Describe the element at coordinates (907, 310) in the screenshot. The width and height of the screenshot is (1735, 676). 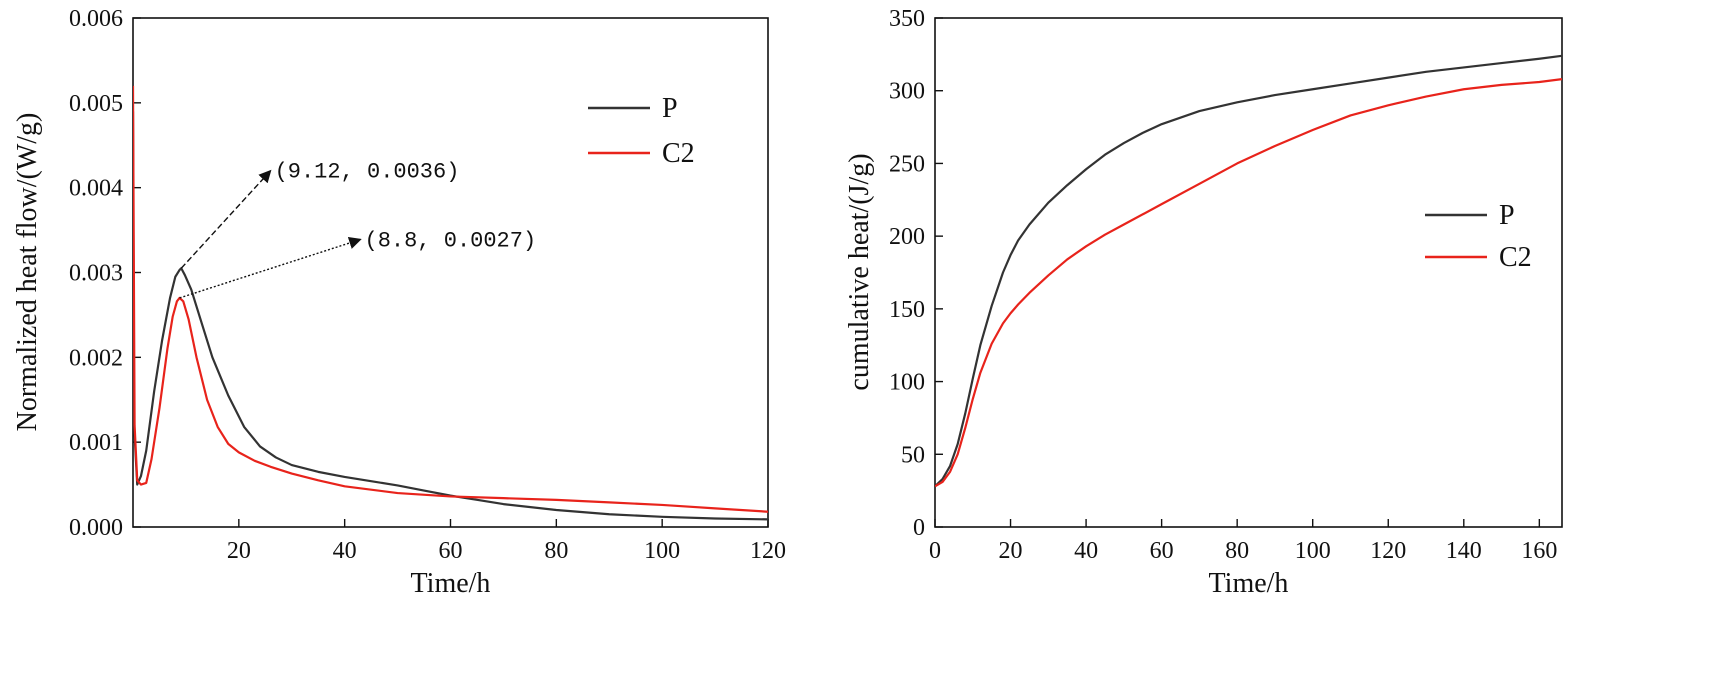
I see `y-tick-label: 150` at that location.